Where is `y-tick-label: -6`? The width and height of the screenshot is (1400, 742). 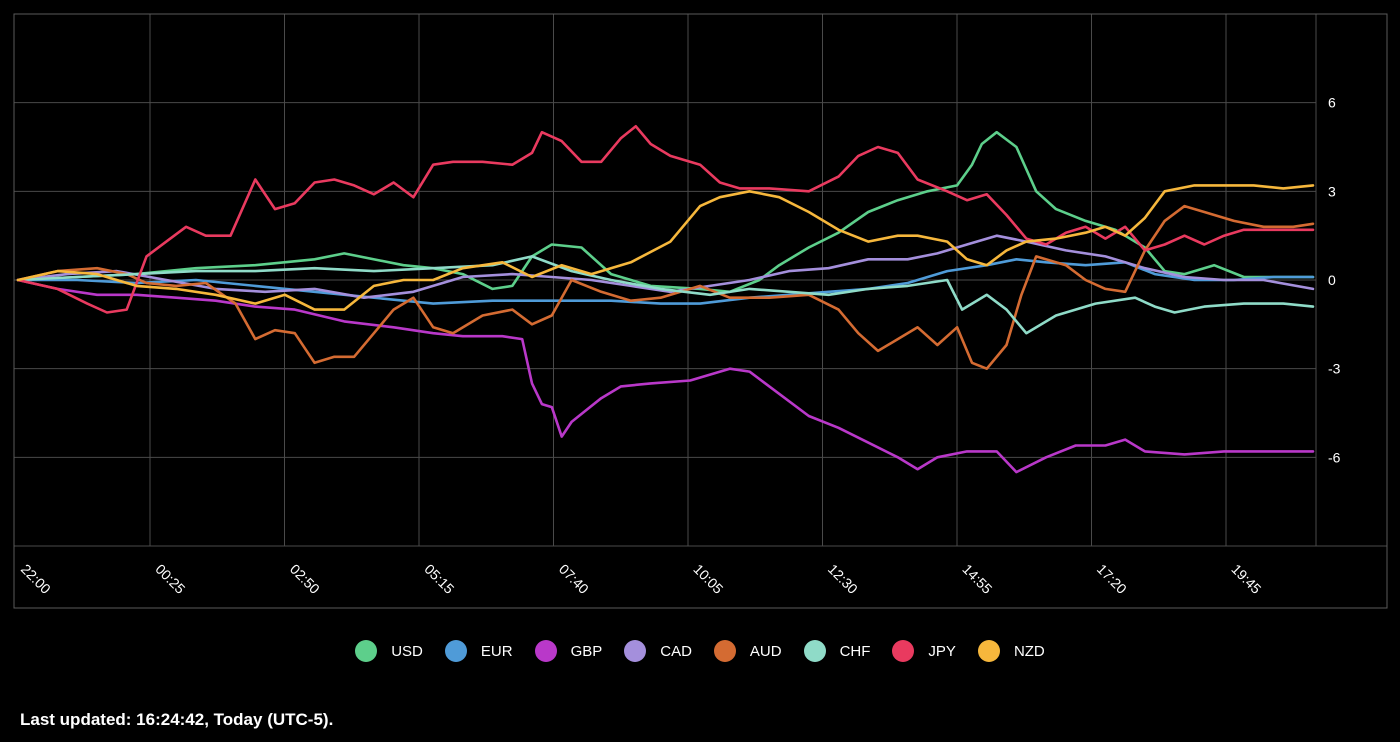 y-tick-label: -6 is located at coordinates (1334, 457).